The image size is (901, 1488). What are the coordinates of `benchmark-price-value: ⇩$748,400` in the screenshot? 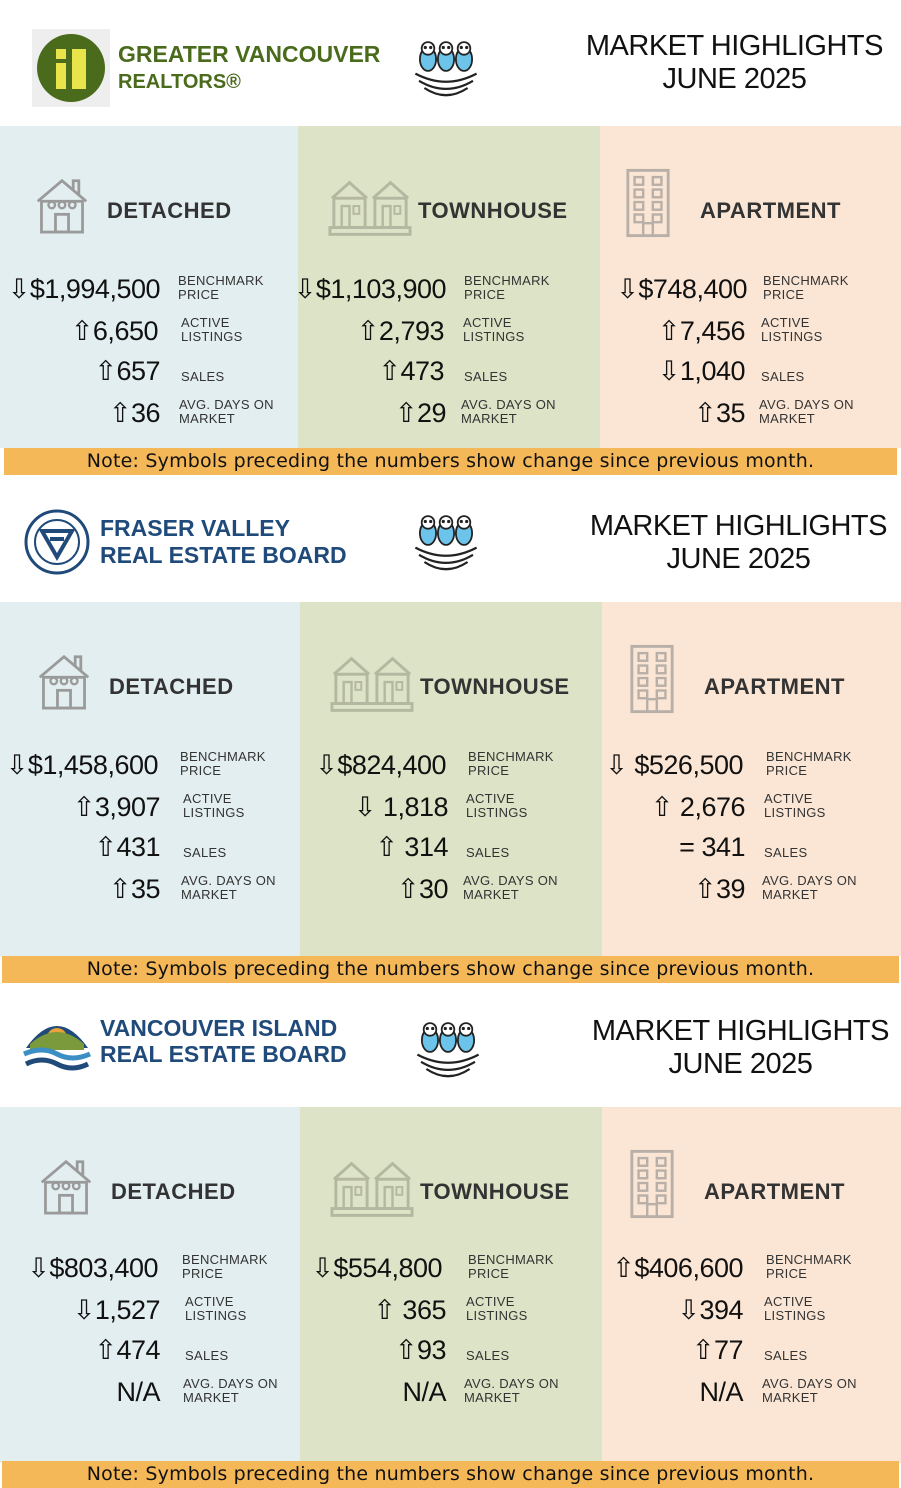 It's located at (681, 289).